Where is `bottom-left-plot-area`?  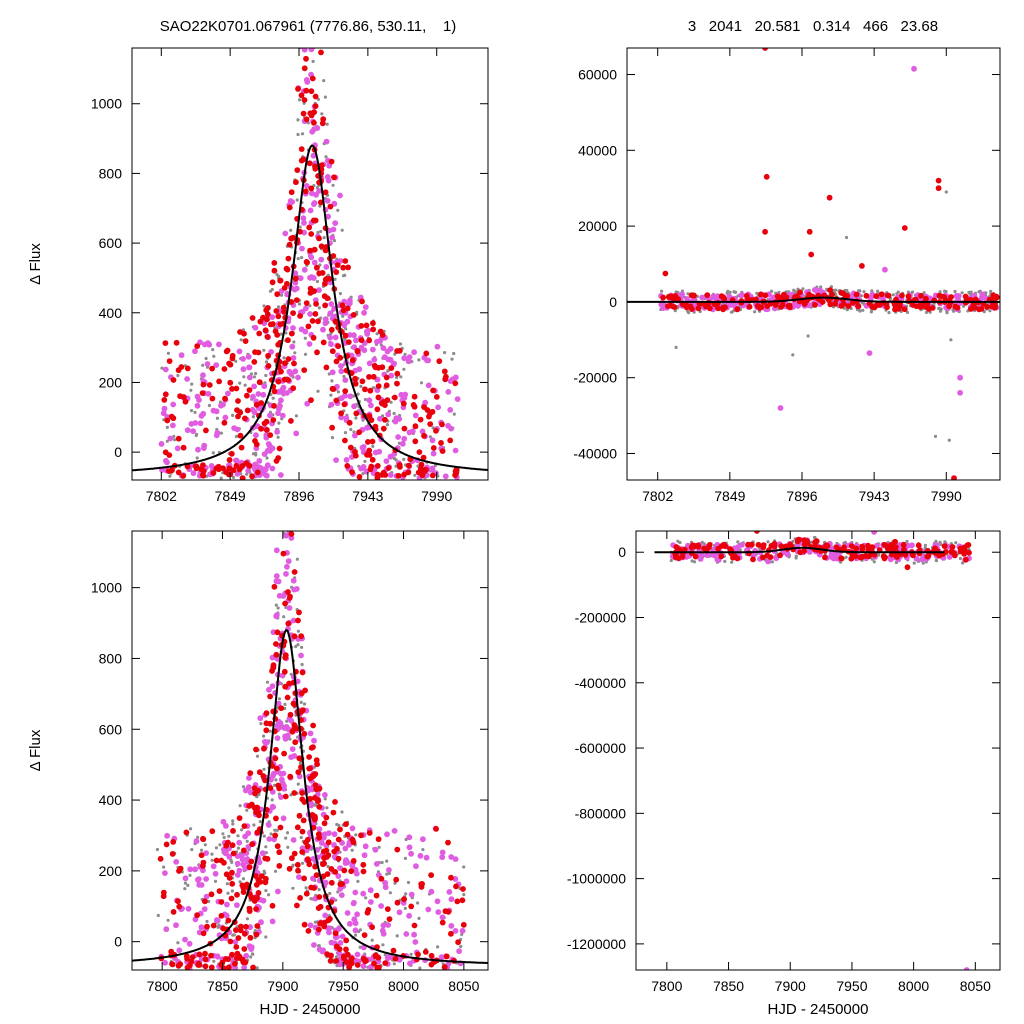 bottom-left-plot-area is located at coordinates (310, 750).